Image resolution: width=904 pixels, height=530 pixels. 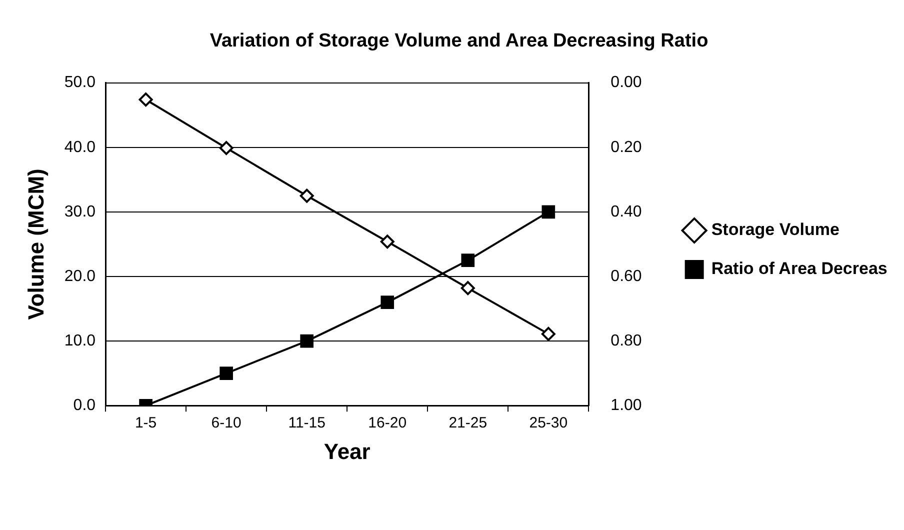 What do you see at coordinates (775, 230) in the screenshot?
I see `legend-label: Storage Volume` at bounding box center [775, 230].